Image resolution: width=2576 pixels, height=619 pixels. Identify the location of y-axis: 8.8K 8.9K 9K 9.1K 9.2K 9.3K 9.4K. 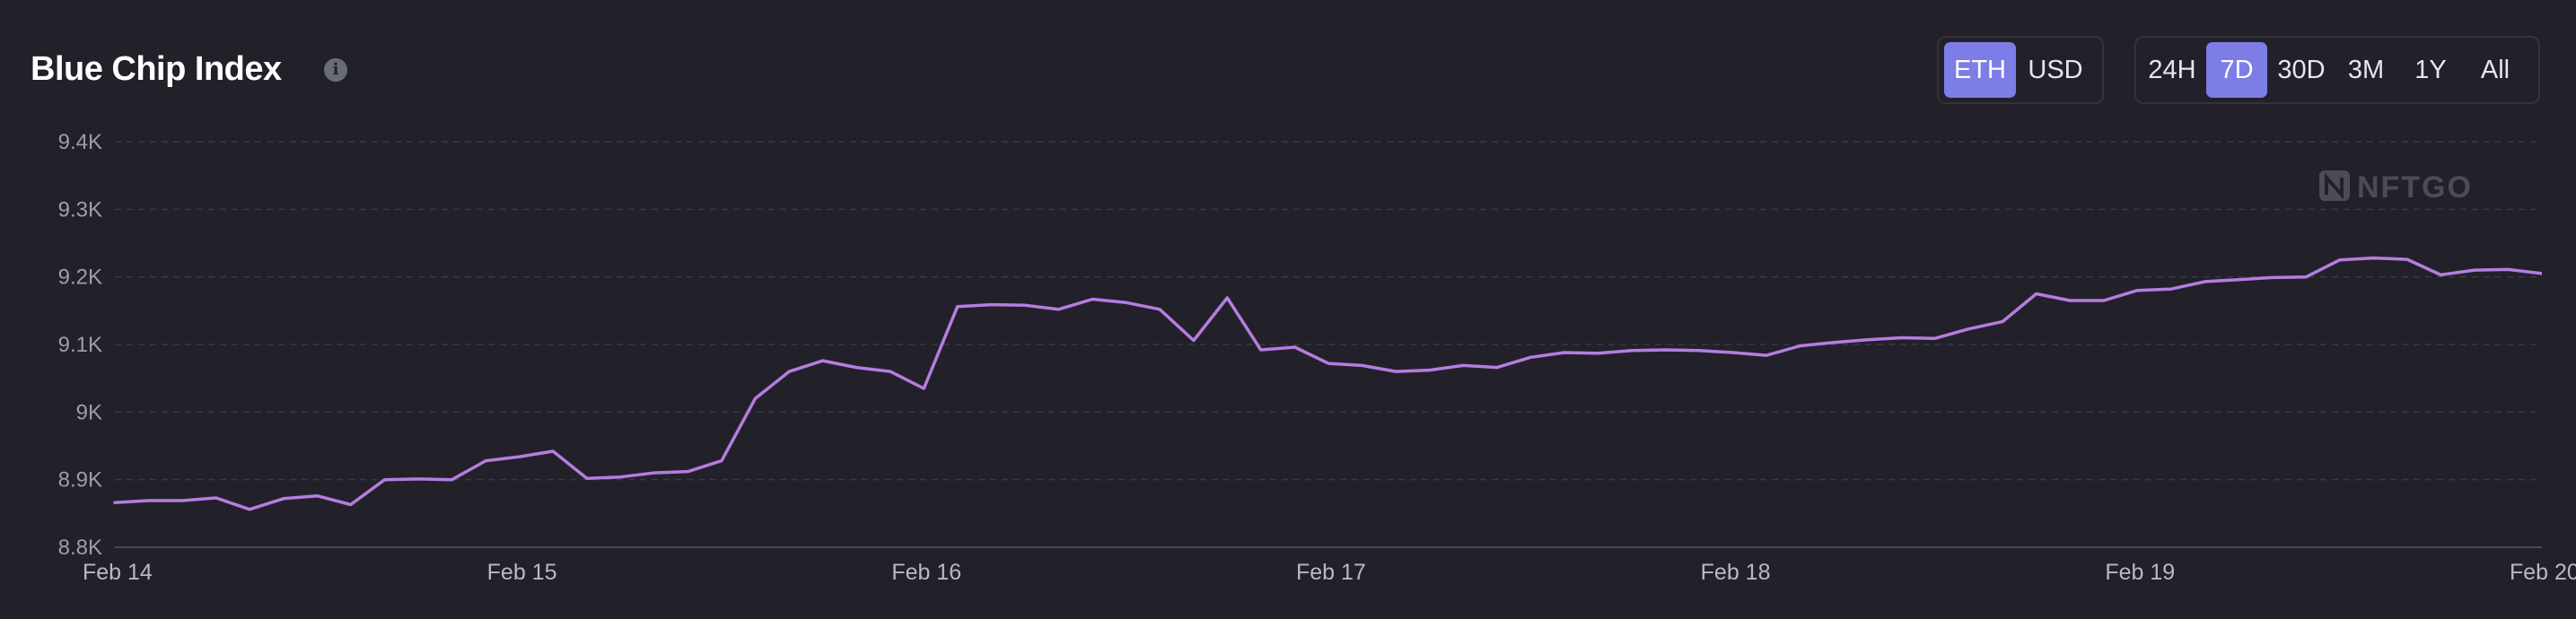
(80, 345).